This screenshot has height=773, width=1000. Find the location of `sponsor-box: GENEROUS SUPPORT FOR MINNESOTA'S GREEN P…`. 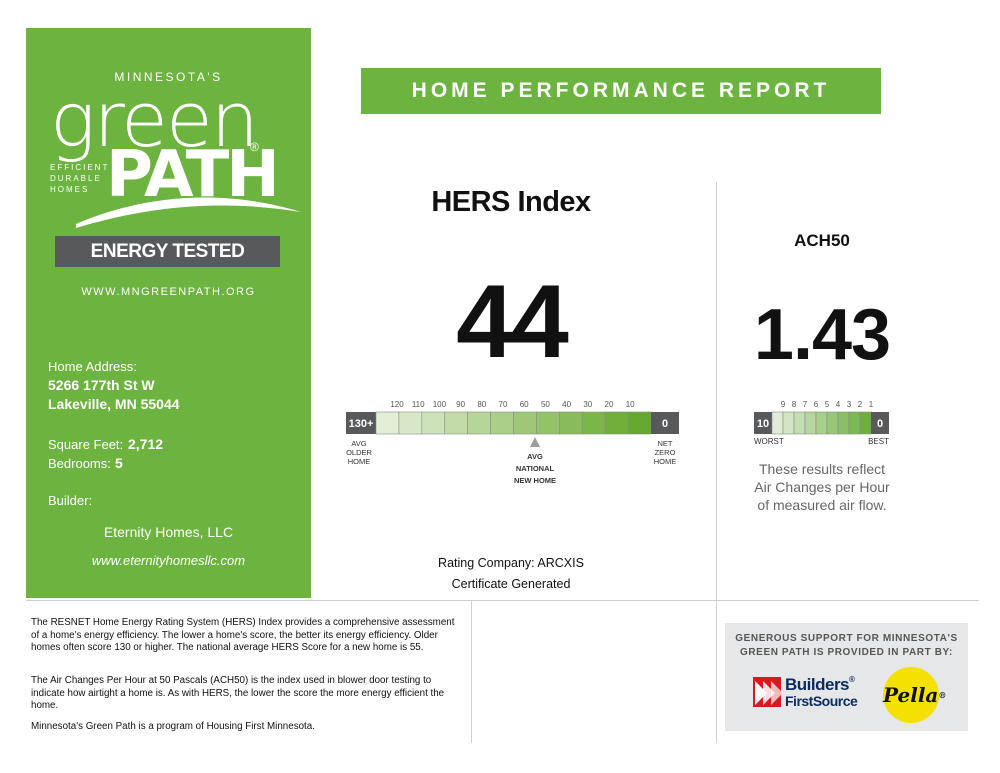

sponsor-box: GENEROUS SUPPORT FOR MINNESOTA'S GREEN P… is located at coordinates (846, 677).